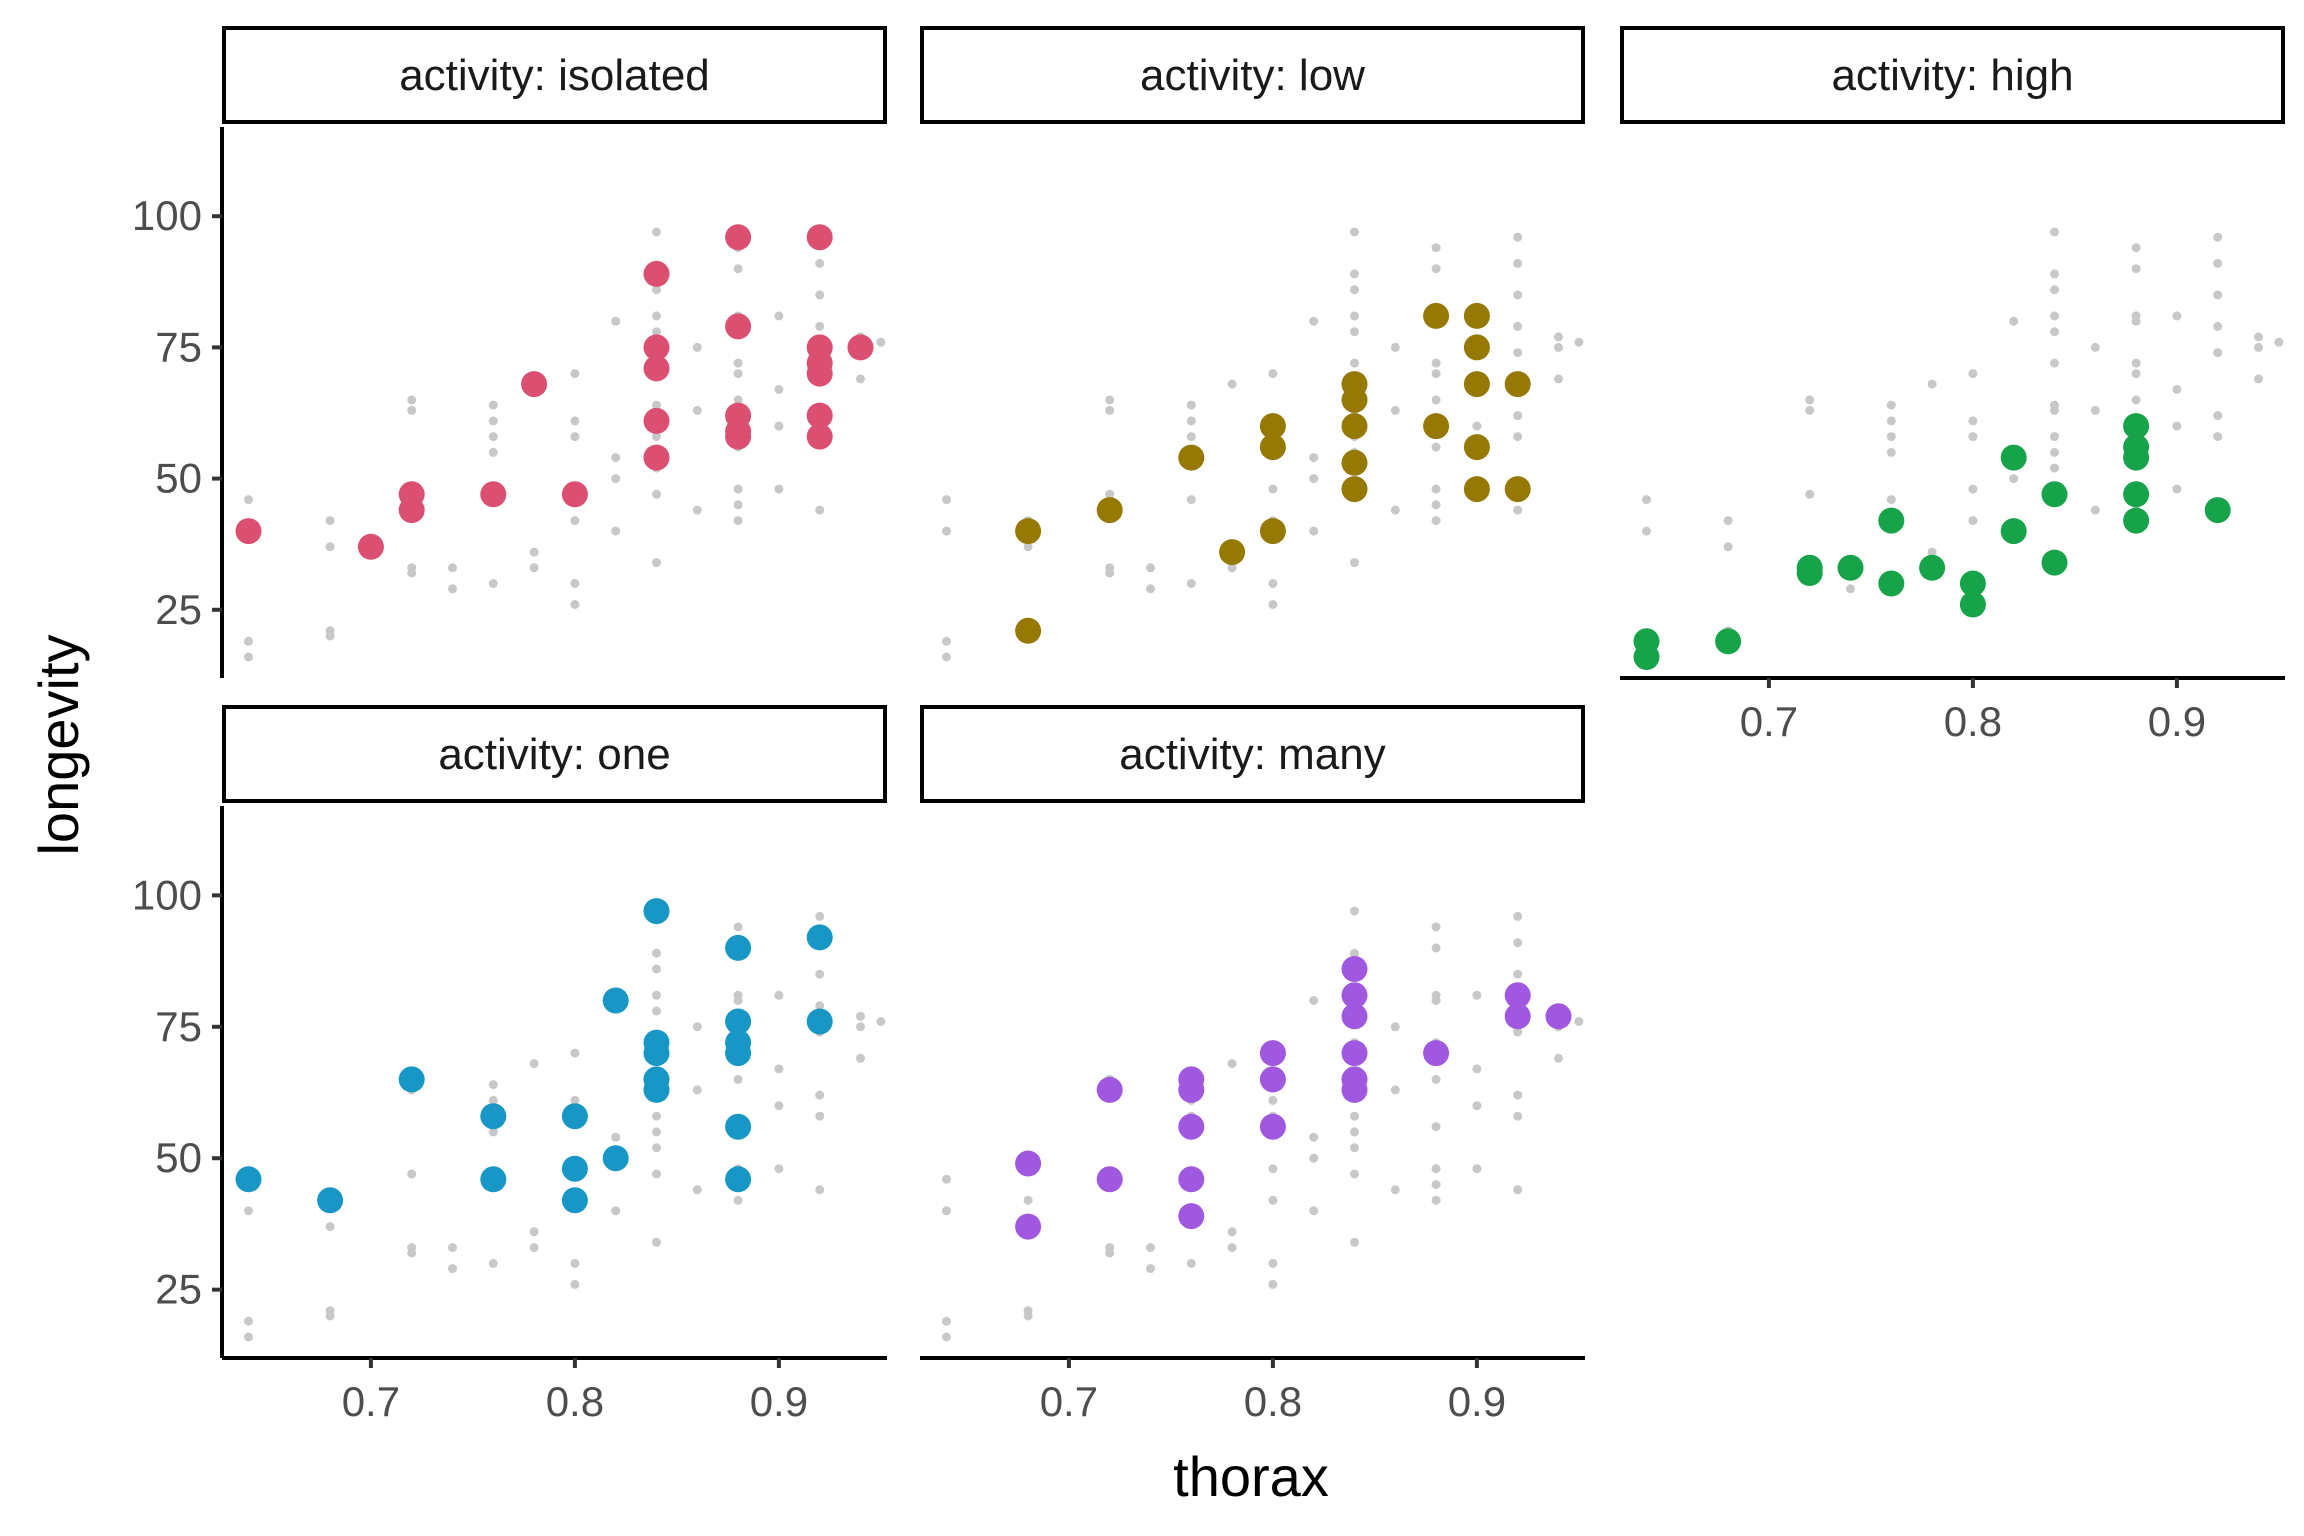  Describe the element at coordinates (167, 215) in the screenshot. I see `y-tick-label: 100` at that location.